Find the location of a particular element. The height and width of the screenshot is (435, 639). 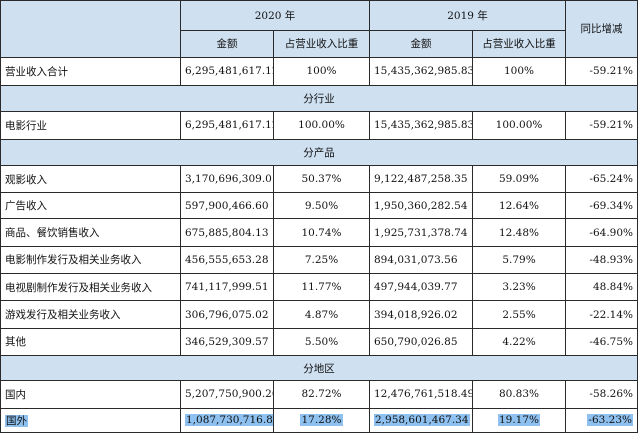

share-2020: 17.28% is located at coordinates (321, 420).